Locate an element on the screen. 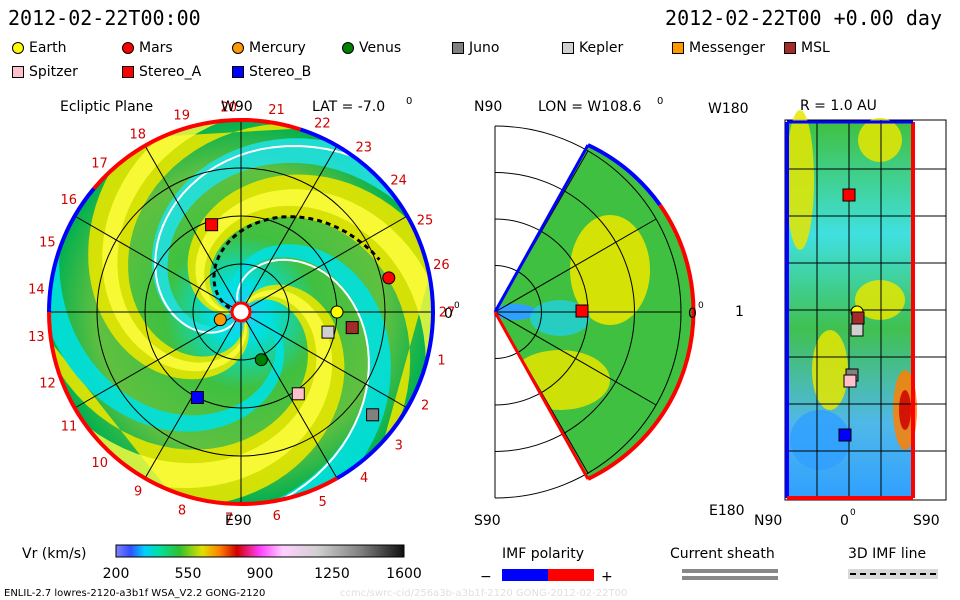 This screenshot has height=600, width=960. imf-polarity-positive-swatch is located at coordinates (571, 575).